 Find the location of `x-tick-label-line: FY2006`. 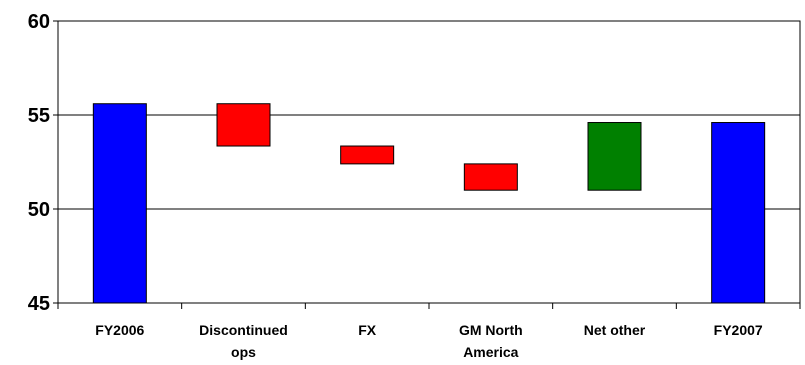

x-tick-label-line: FY2006 is located at coordinates (119, 330).